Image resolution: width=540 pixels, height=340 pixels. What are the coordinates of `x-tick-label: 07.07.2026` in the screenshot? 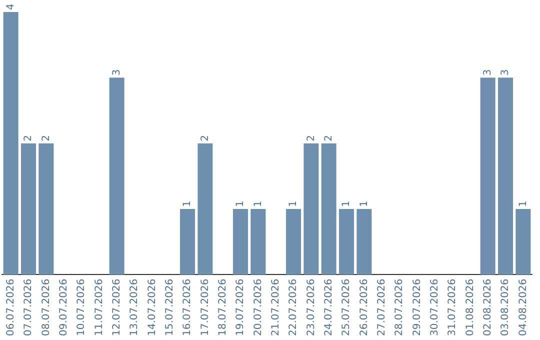 It's located at (28, 307).